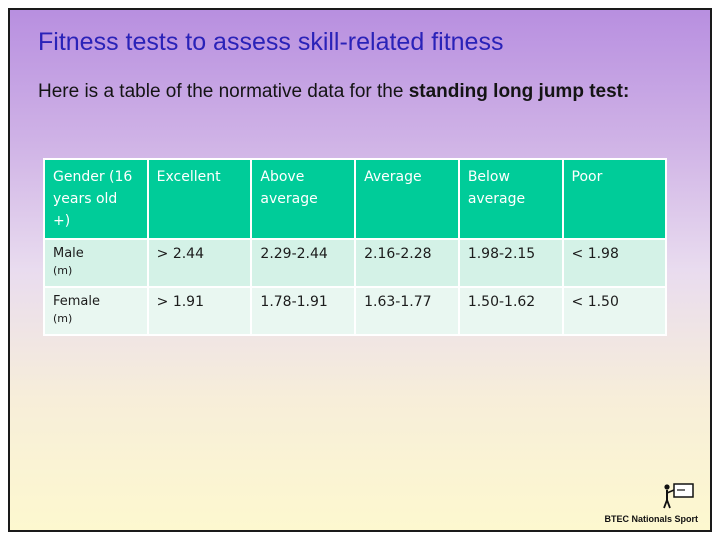  I want to click on gender-cell: Female (m), so click(96, 311).